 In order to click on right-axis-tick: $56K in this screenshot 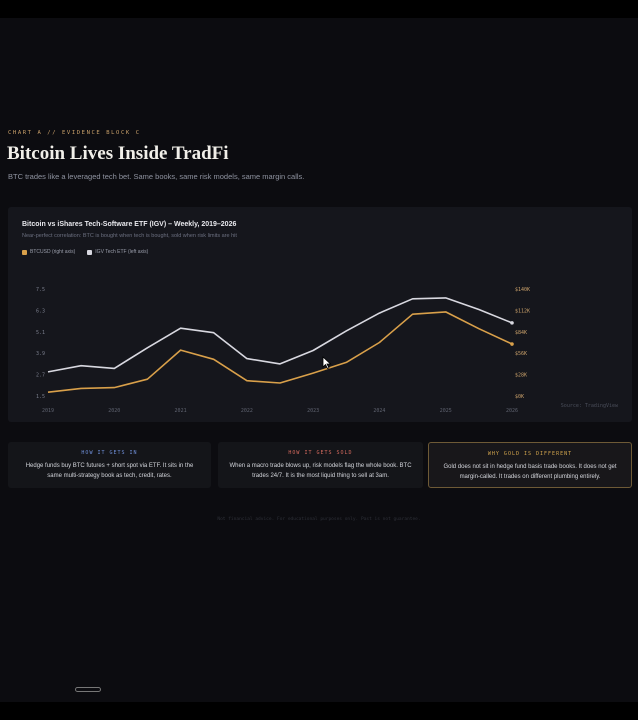, I will do `click(521, 354)`.